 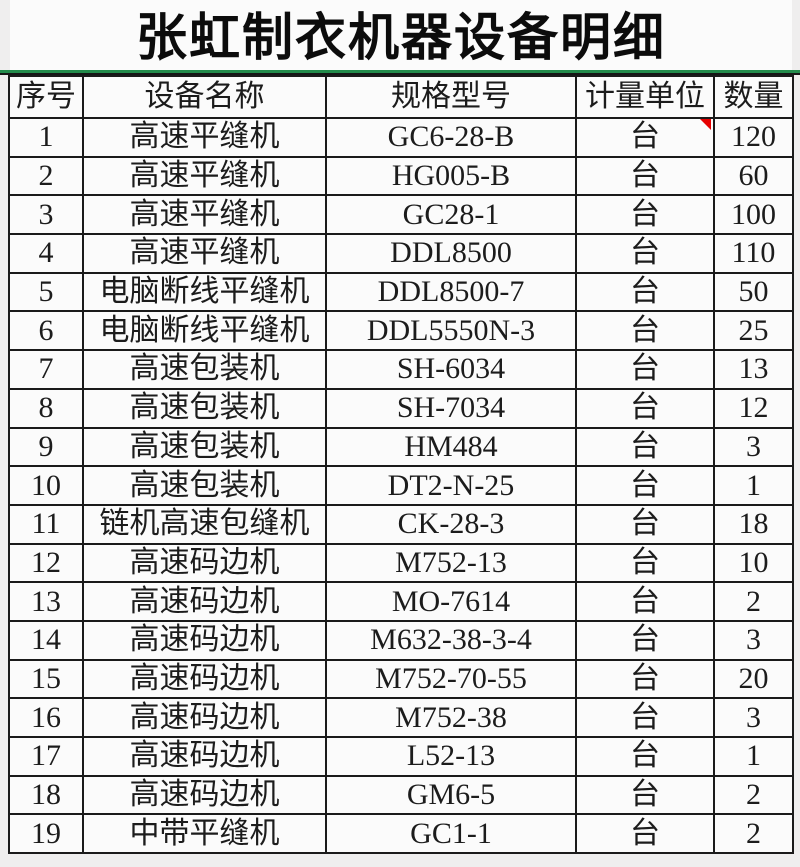 What do you see at coordinates (645, 97) in the screenshot?
I see `header-cell-unit: 计量单位` at bounding box center [645, 97].